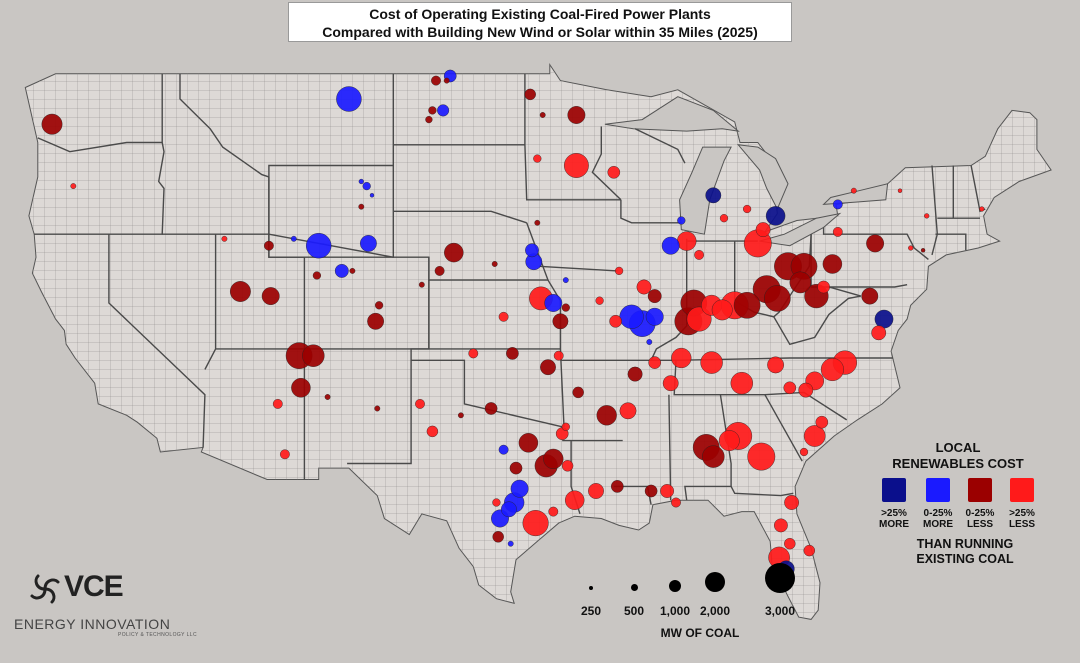  I want to click on great-lake, so click(855, 194).